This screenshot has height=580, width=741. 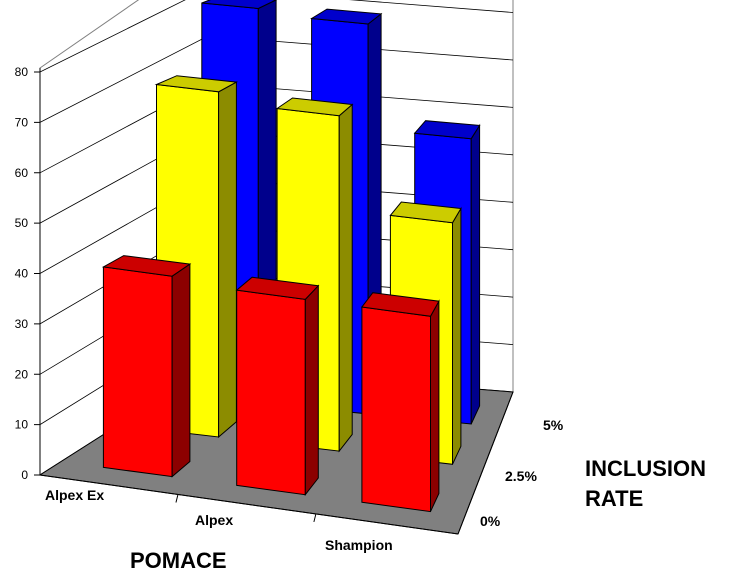 I want to click on x-category-label: Alpex, so click(x=214, y=520).